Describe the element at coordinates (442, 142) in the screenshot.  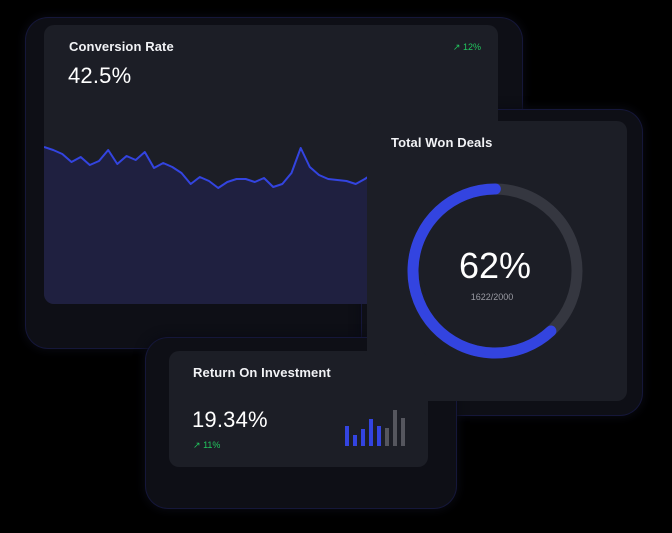
I see `won-deals-title: Total Won Deals` at that location.